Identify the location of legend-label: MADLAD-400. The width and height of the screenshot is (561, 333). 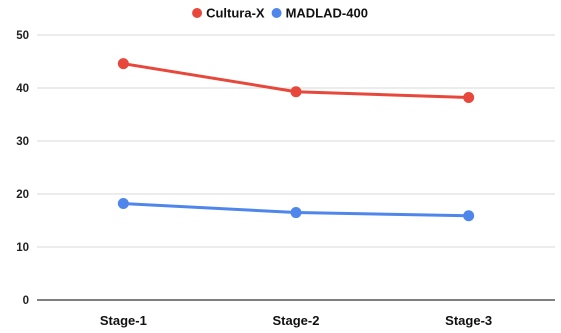
(327, 13).